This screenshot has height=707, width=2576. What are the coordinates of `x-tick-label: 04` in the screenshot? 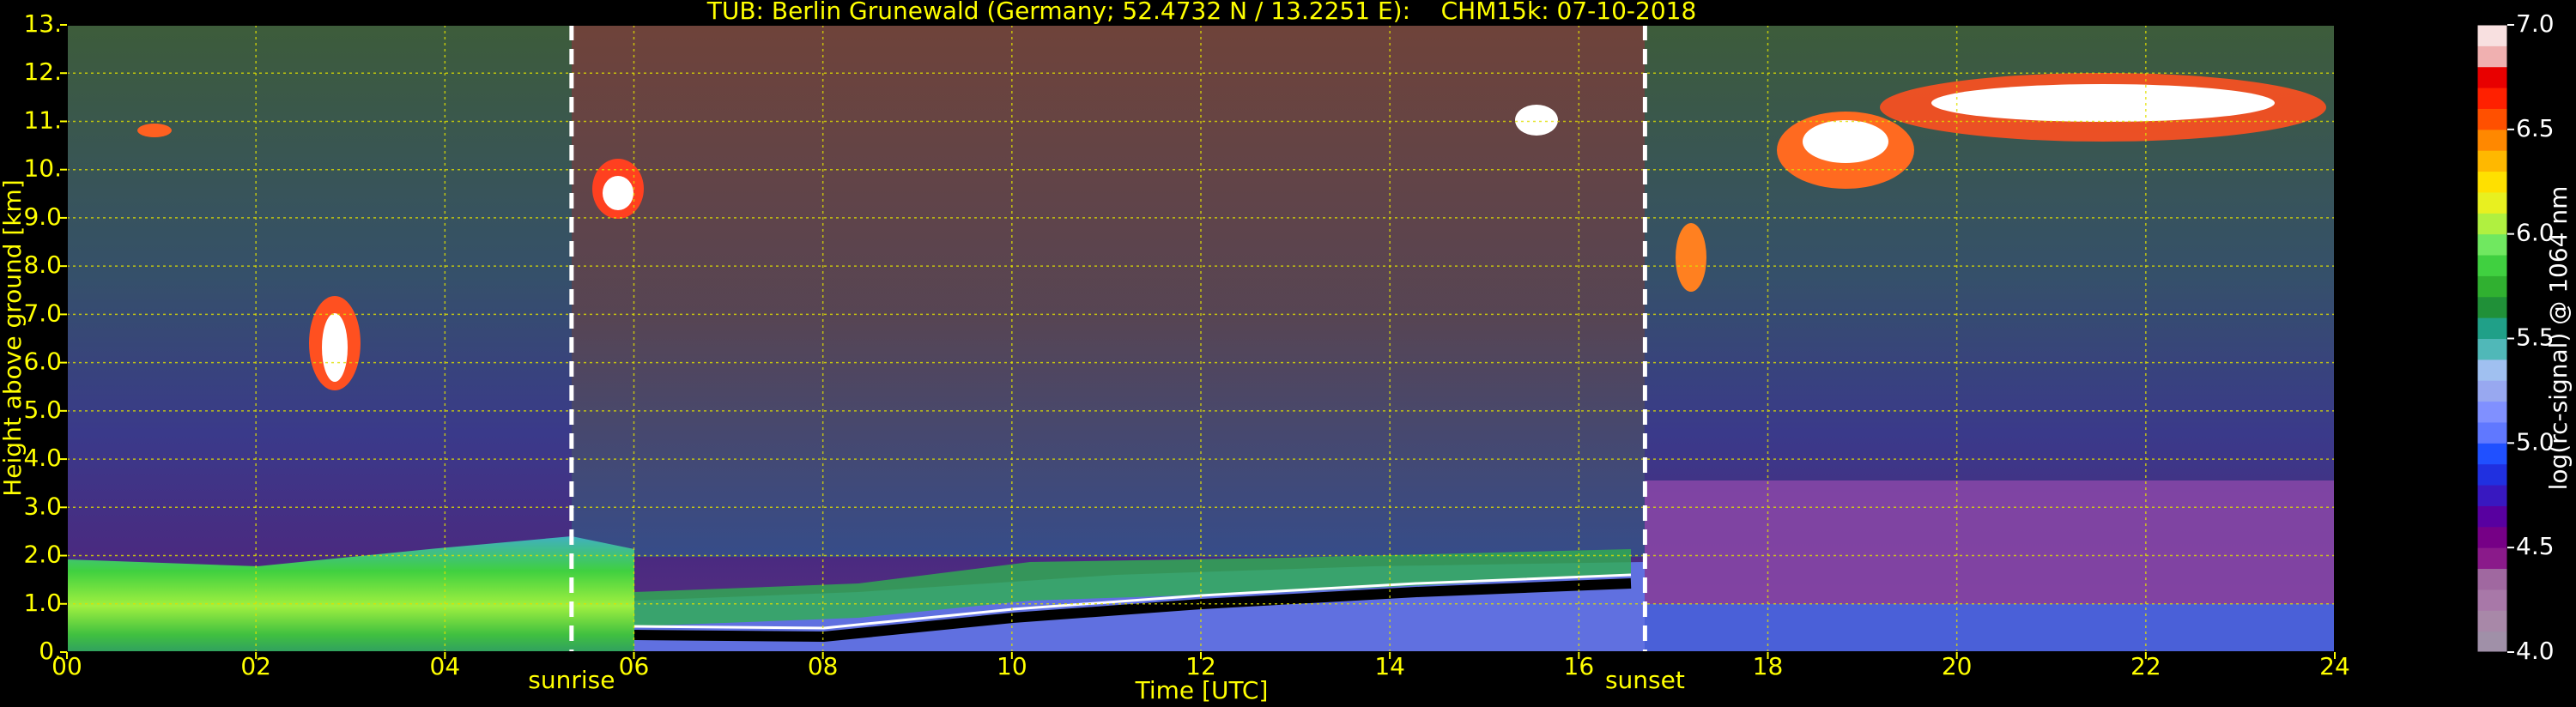 It's located at (445, 666).